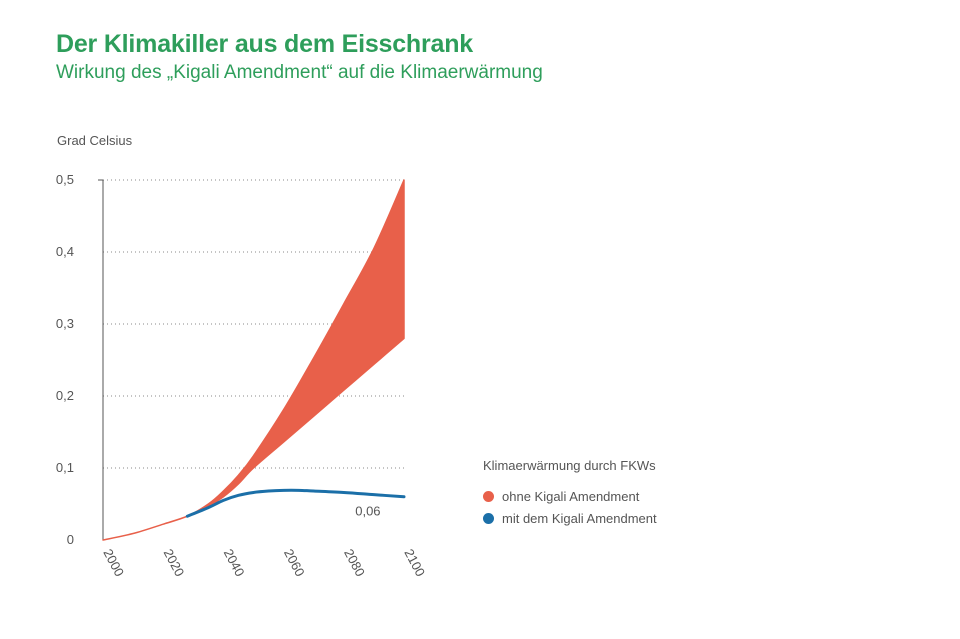 The height and width of the screenshot is (639, 960). I want to click on legend-item-mit: mit dem Kigali Amendment, so click(570, 518).